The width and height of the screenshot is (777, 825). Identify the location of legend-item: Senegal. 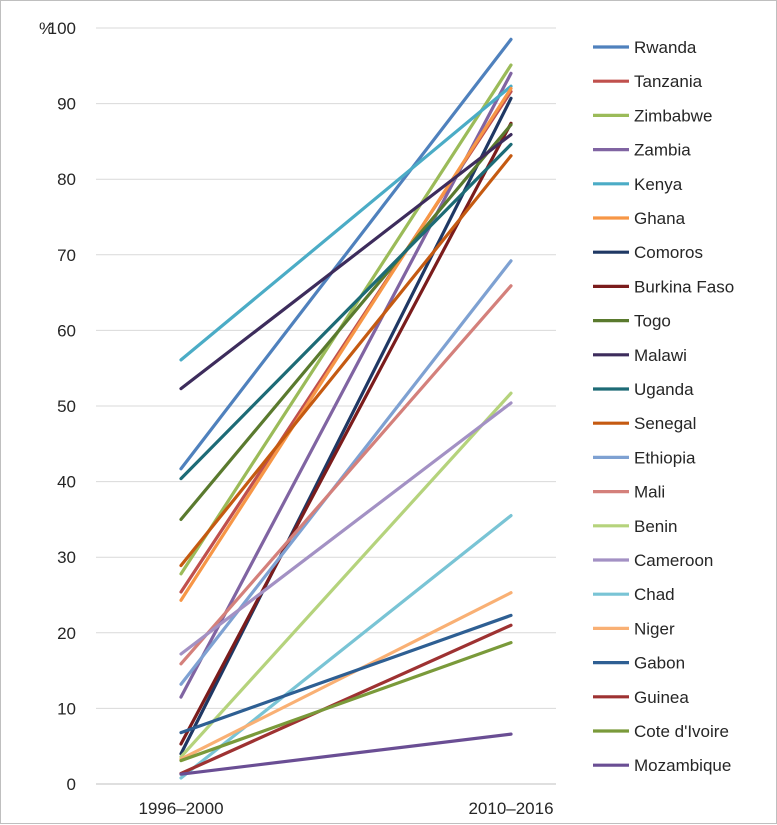
(644, 423).